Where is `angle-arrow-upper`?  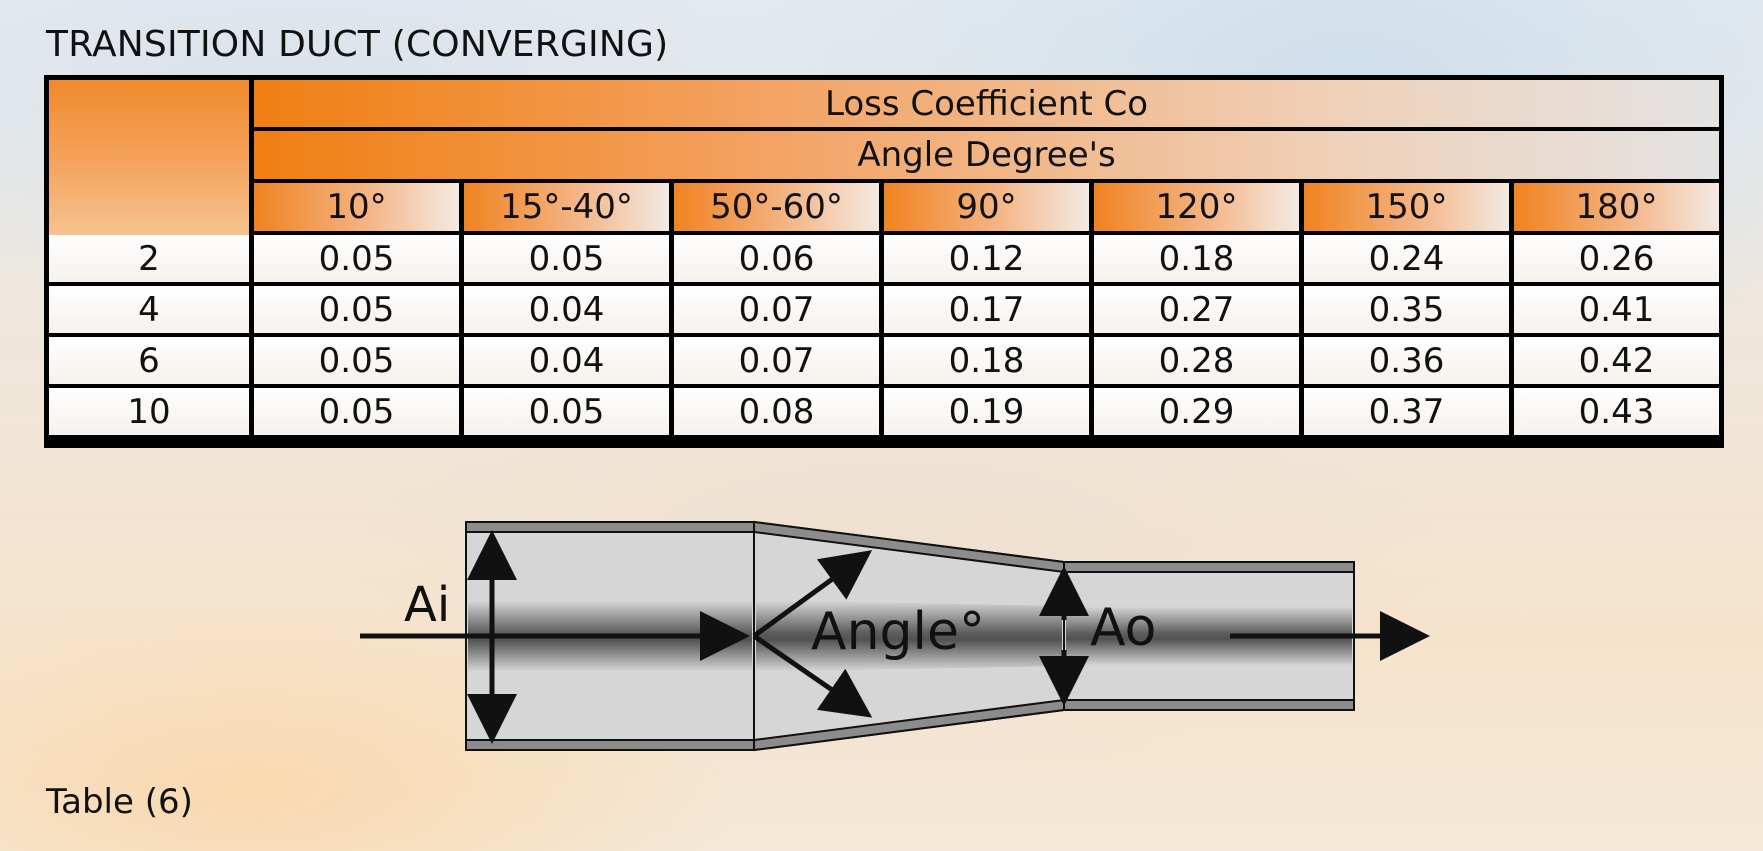 angle-arrow-upper is located at coordinates (812, 594).